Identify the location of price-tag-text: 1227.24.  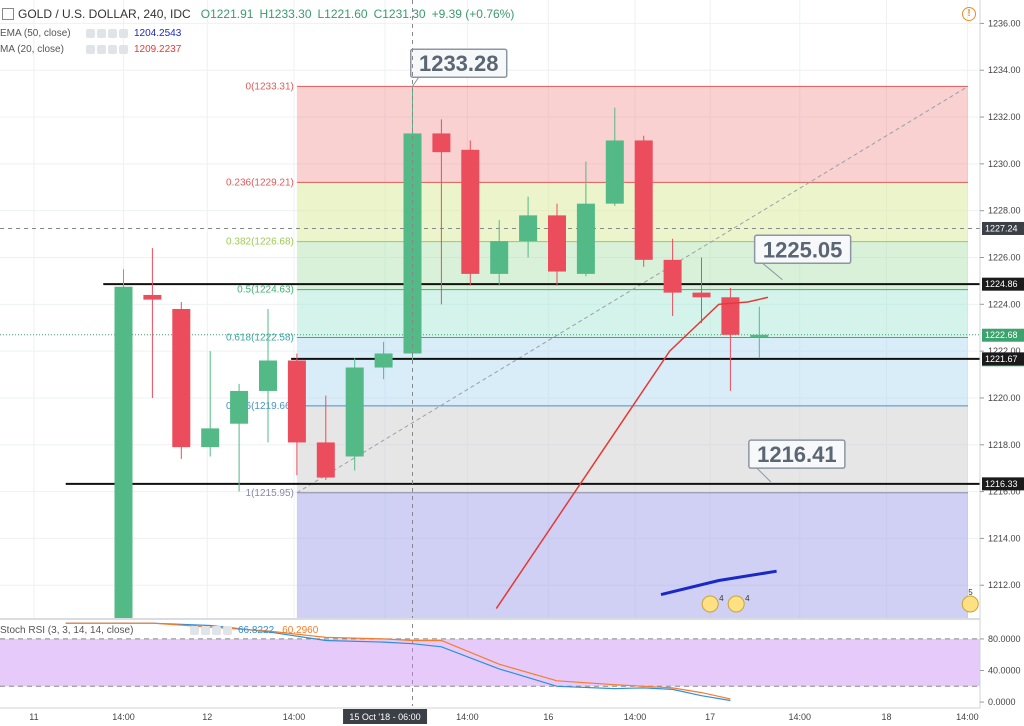
(1001, 228).